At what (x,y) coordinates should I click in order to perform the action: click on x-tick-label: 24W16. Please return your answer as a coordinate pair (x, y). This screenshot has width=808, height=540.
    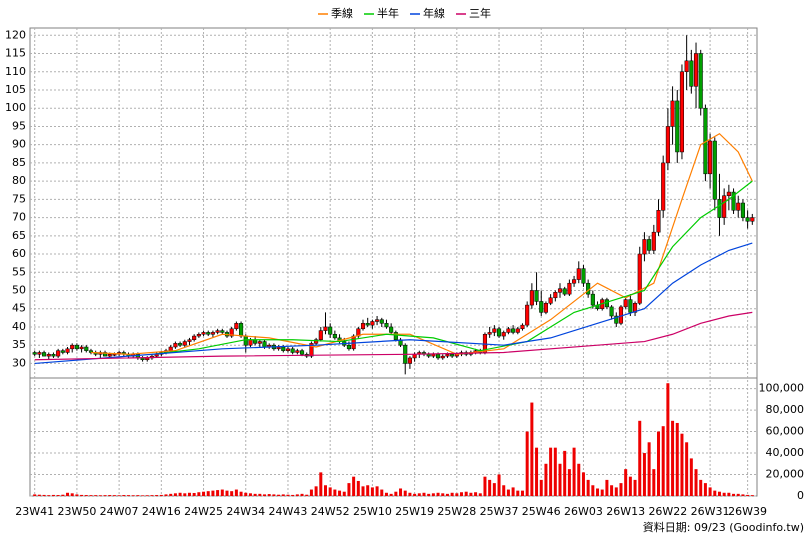
    Looking at the image, I should click on (161, 511).